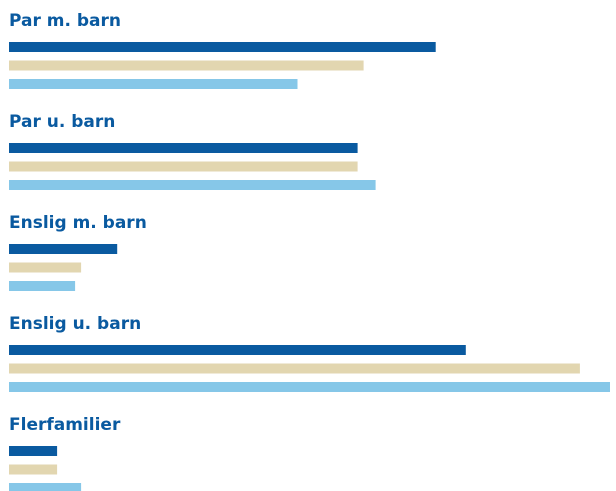 Image resolution: width=616 pixels, height=491 pixels. What do you see at coordinates (78, 223) in the screenshot?
I see `category-label: Enslig m. barn` at bounding box center [78, 223].